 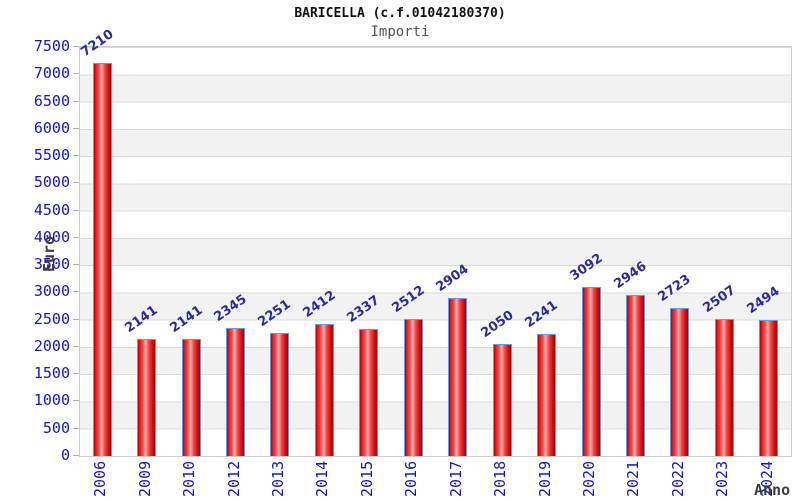 What do you see at coordinates (51, 291) in the screenshot?
I see `y-tick-label: 3000` at bounding box center [51, 291].